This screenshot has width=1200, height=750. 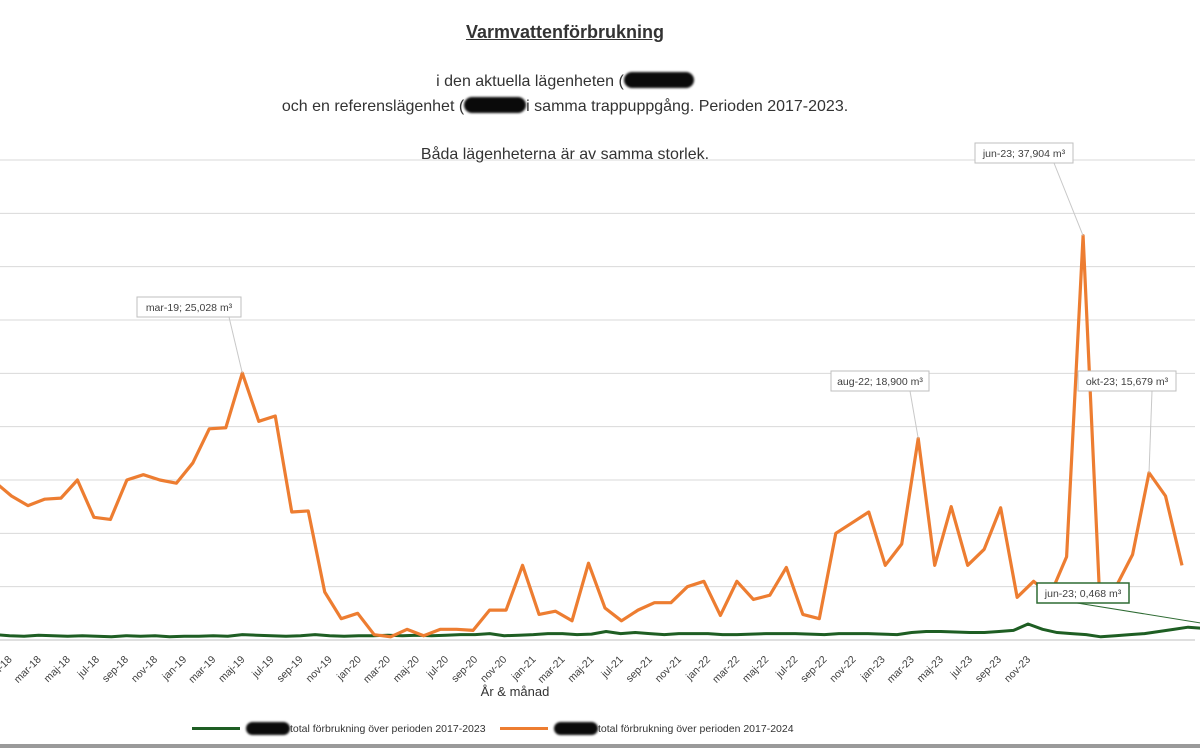 What do you see at coordinates (565, 81) in the screenshot?
I see `chart-subtitle-line-1: i den aktuella lägenheten (` at bounding box center [565, 81].